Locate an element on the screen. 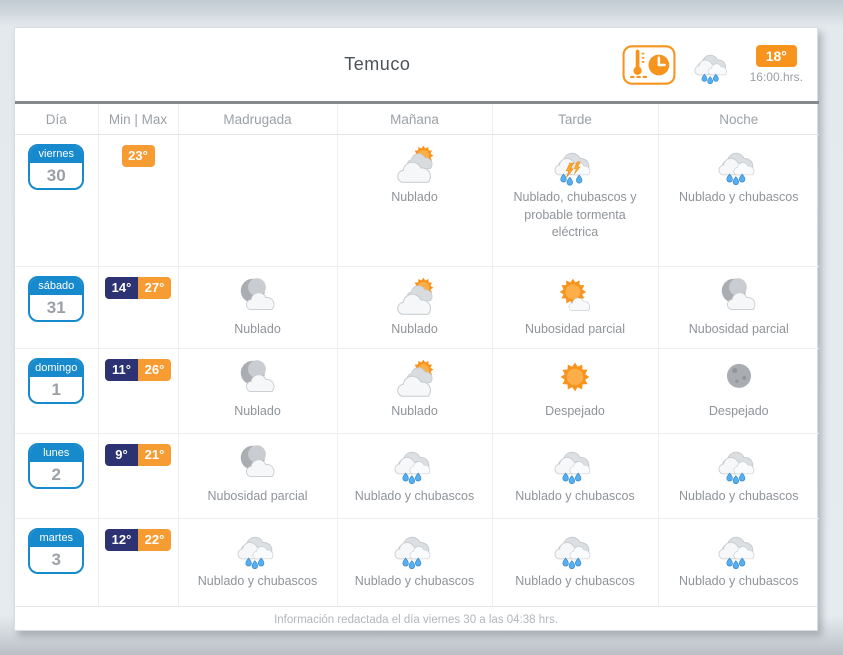 The image size is (843, 655). min-temp: 9° is located at coordinates (121, 455).